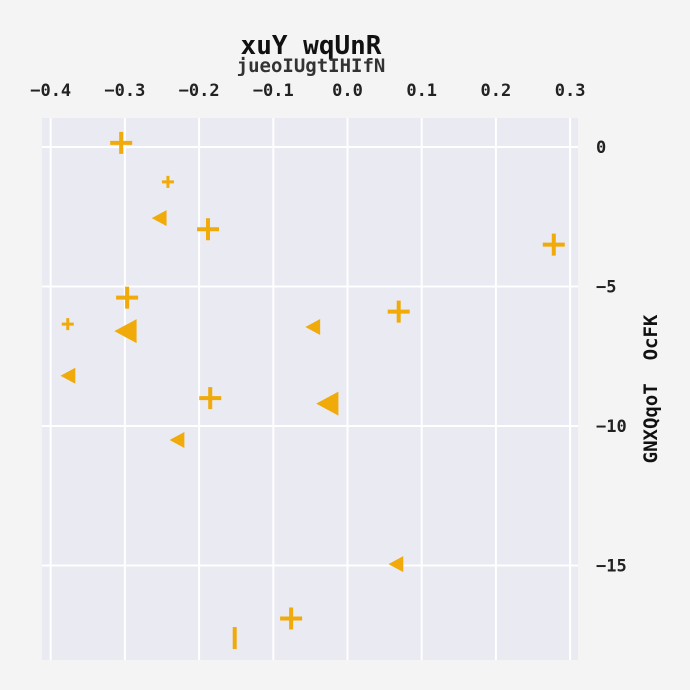 The image size is (690, 690). What do you see at coordinates (124, 91) in the screenshot?
I see `x-tick-label: −0.3` at bounding box center [124, 91].